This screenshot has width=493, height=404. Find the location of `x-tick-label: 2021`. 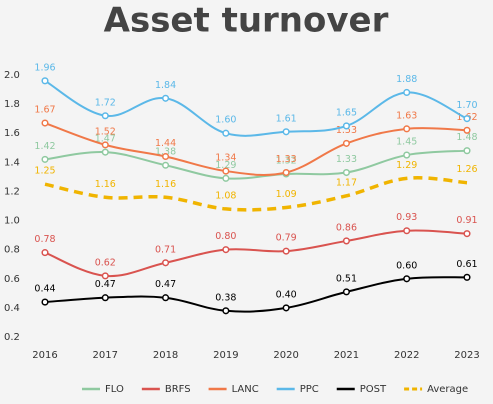

x-tick-label: 2021 is located at coordinates (346, 355).